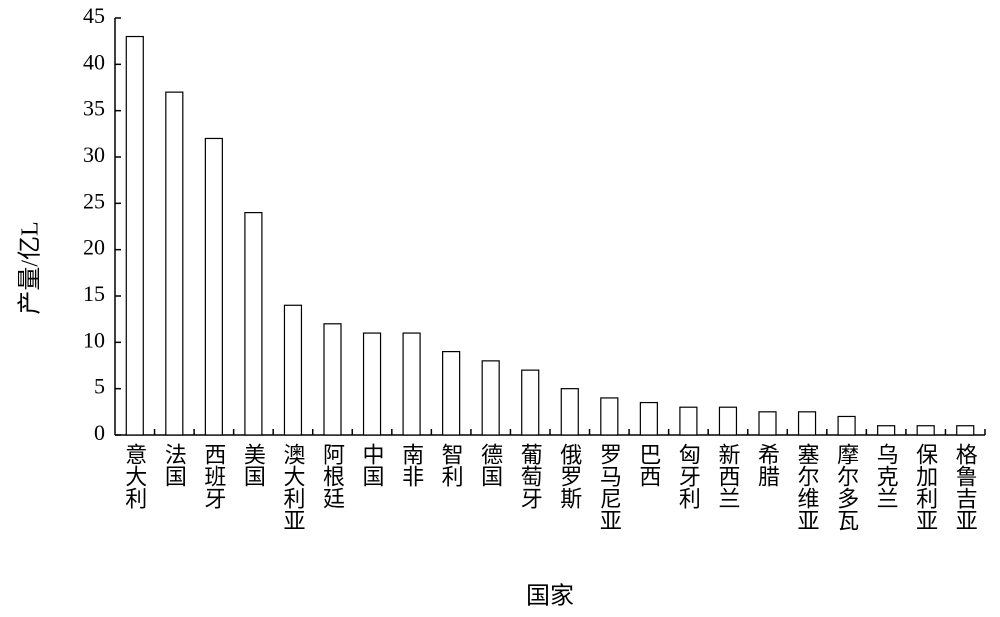  What do you see at coordinates (609, 487) in the screenshot?
I see `x-tick-label: 罗马尼亚` at bounding box center [609, 487].